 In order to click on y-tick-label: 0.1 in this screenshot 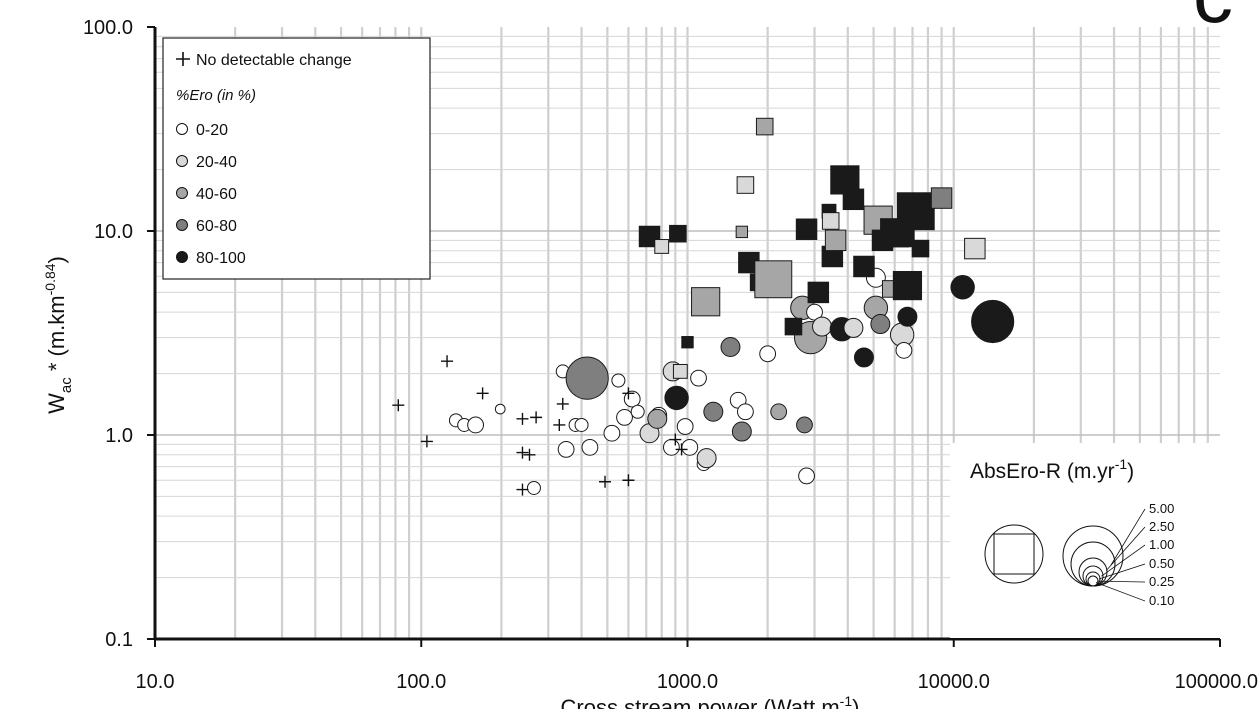, I will do `click(119, 640)`.